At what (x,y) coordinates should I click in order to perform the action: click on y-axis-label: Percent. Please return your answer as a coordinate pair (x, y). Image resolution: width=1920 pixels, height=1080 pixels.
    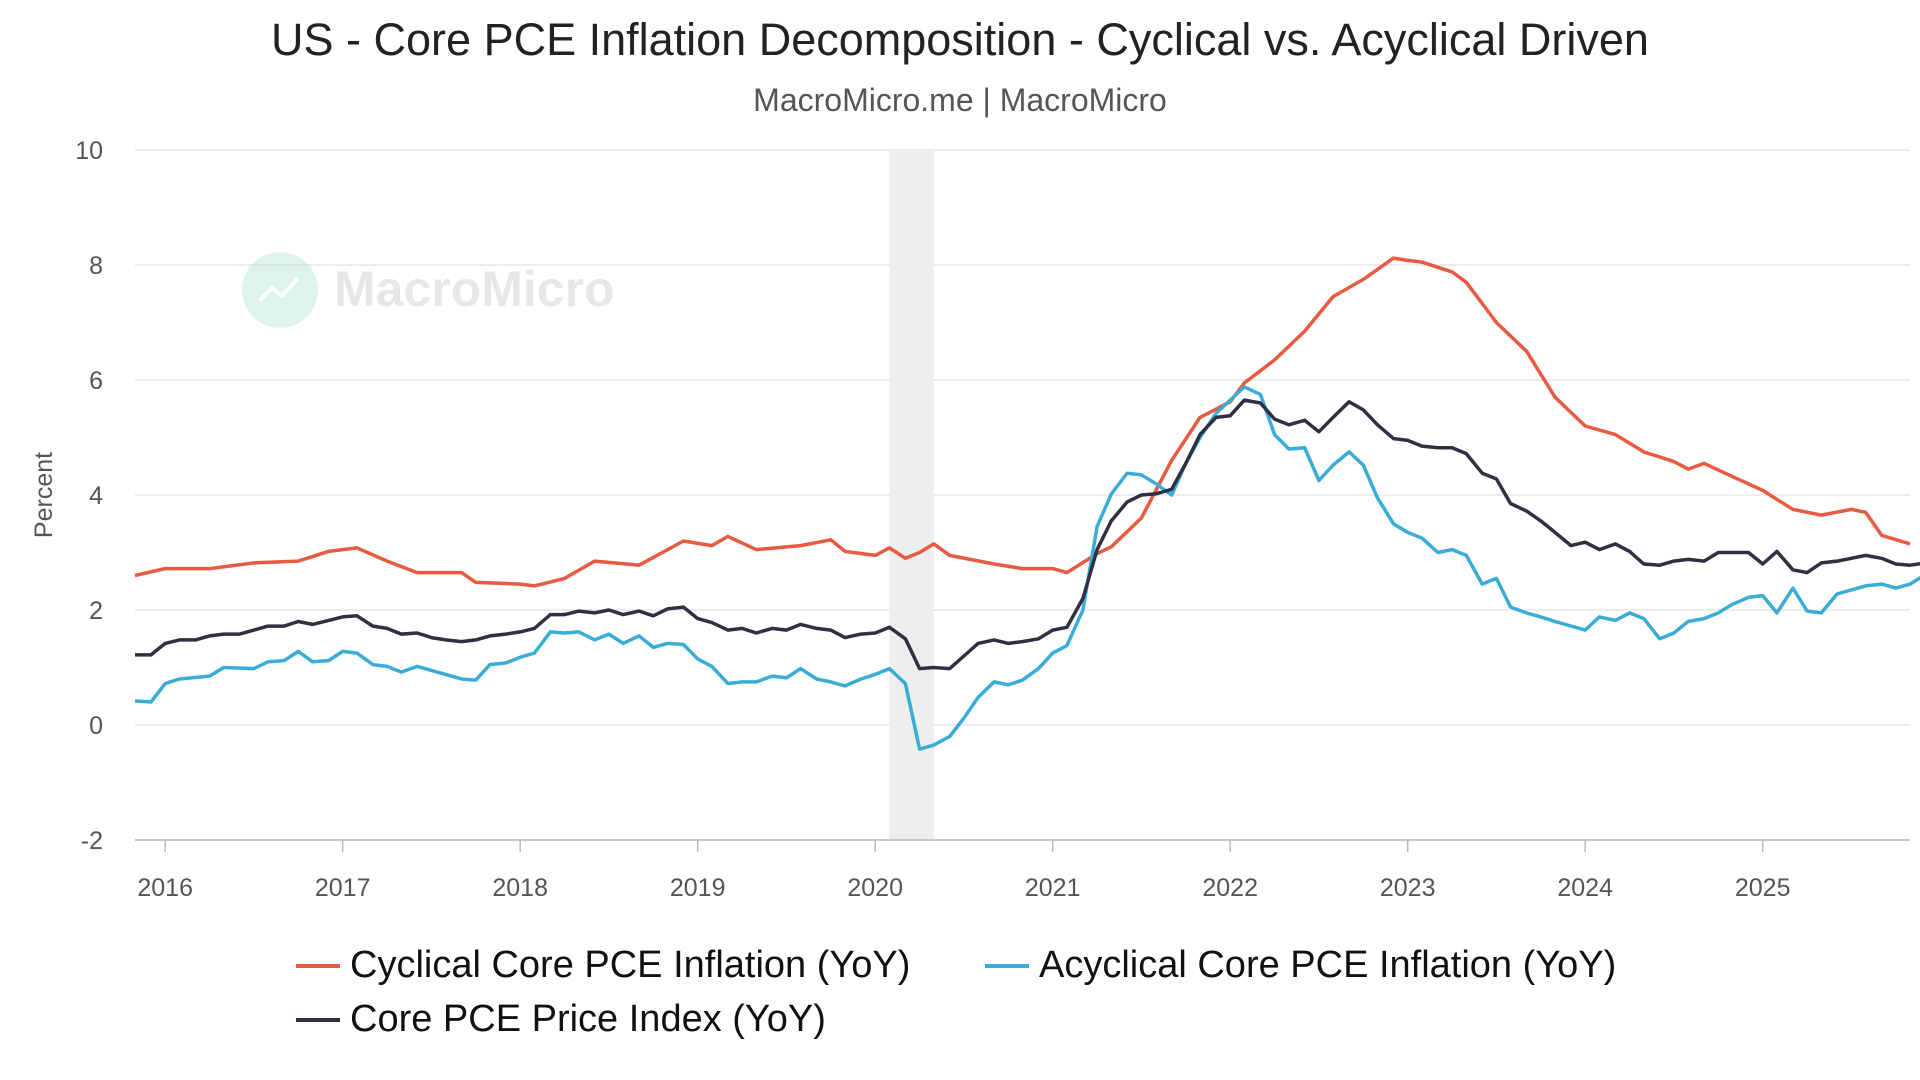
    Looking at the image, I should click on (44, 495).